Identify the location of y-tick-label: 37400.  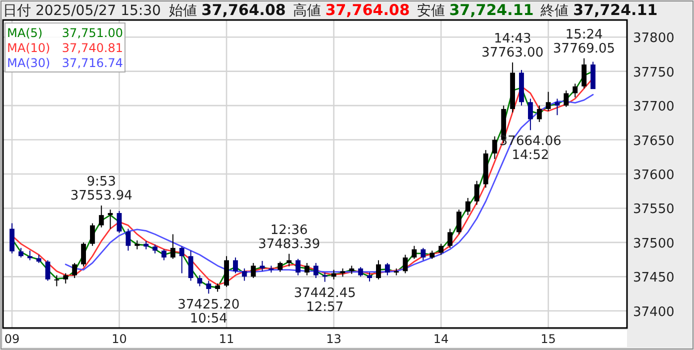
(653, 312).